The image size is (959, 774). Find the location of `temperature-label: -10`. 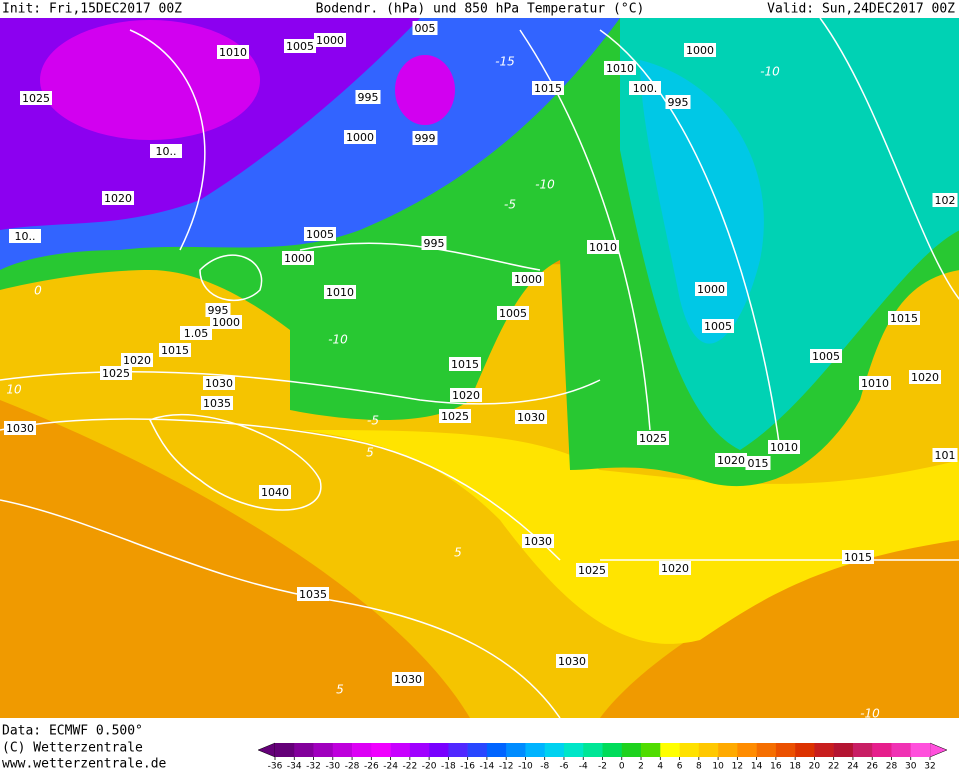

temperature-label: -10 is located at coordinates (770, 72).